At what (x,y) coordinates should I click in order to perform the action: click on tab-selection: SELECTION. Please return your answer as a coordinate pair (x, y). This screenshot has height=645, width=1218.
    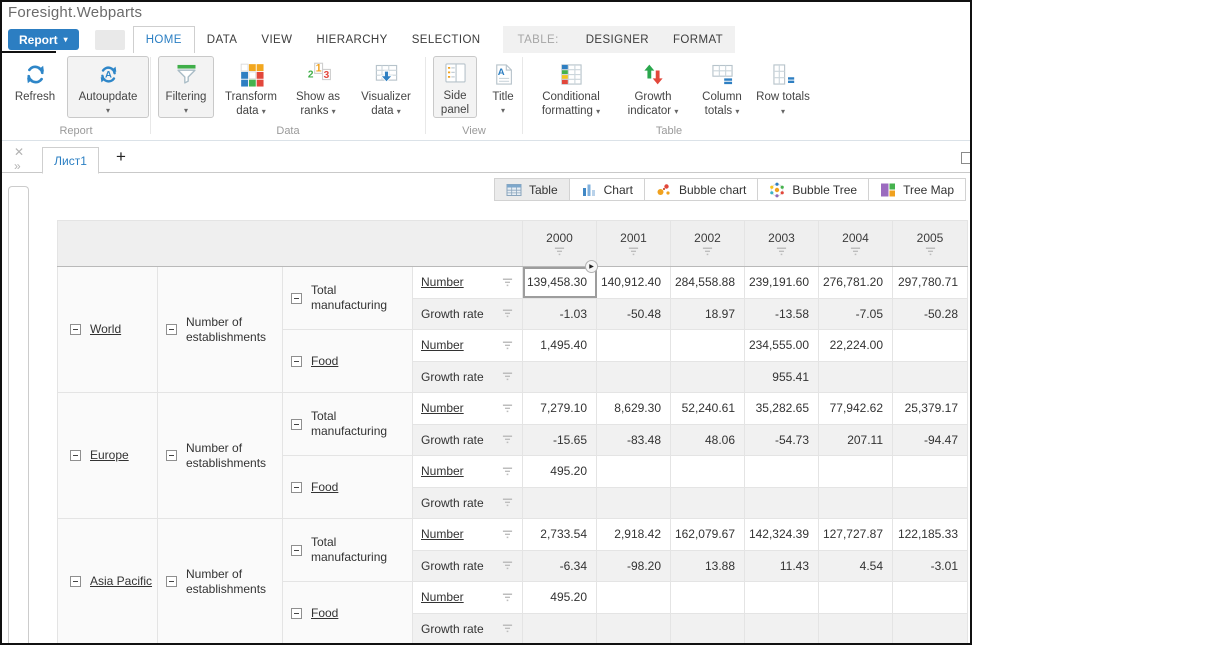
    Looking at the image, I should click on (446, 39).